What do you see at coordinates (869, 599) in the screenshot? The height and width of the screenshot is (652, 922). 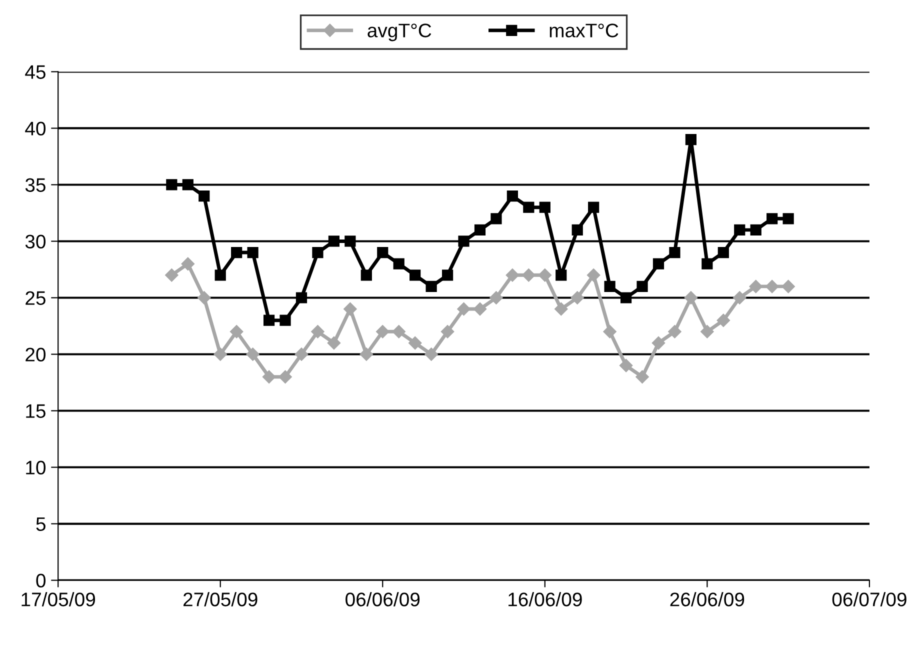 I see `x-tick-label: 06/07/09` at bounding box center [869, 599].